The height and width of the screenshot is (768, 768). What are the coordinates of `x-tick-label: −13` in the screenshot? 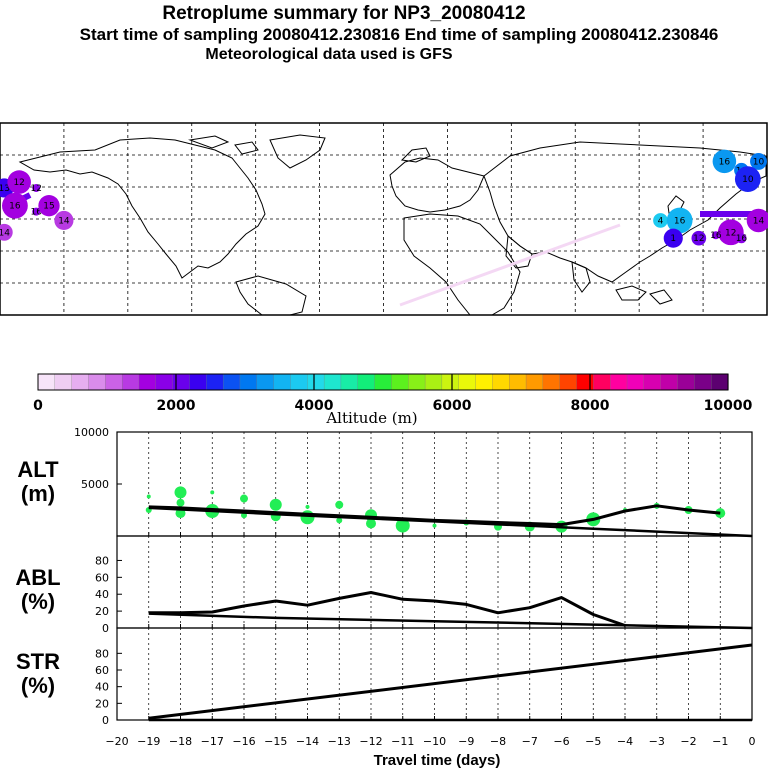 It's located at (339, 741).